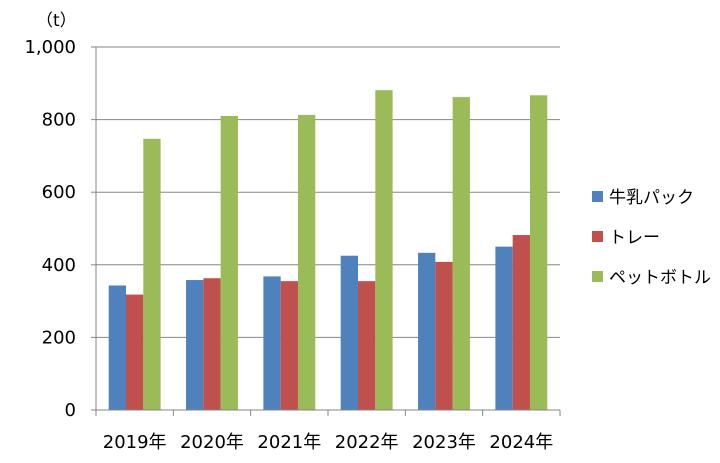  I want to click on bar-3-2020年, so click(229, 262).